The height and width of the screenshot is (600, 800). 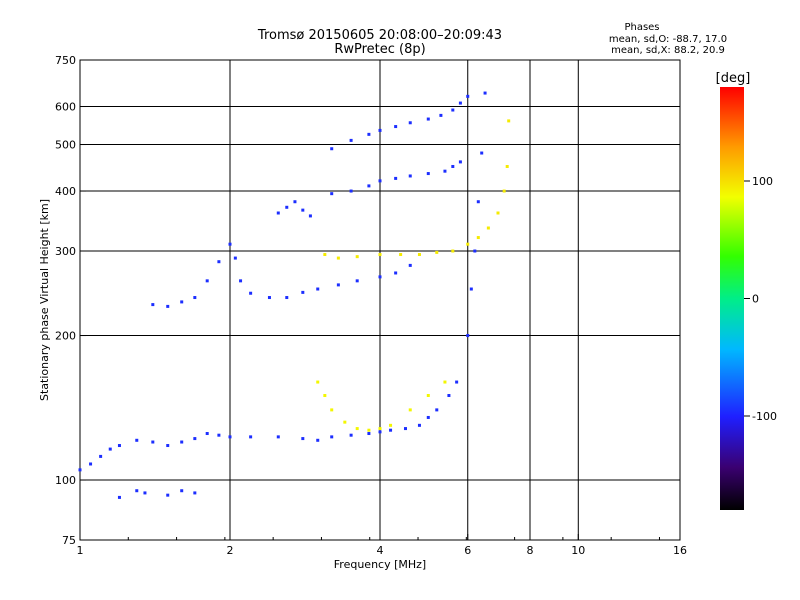 What do you see at coordinates (764, 416) in the screenshot?
I see `colorbar-tick-label: -100` at bounding box center [764, 416].